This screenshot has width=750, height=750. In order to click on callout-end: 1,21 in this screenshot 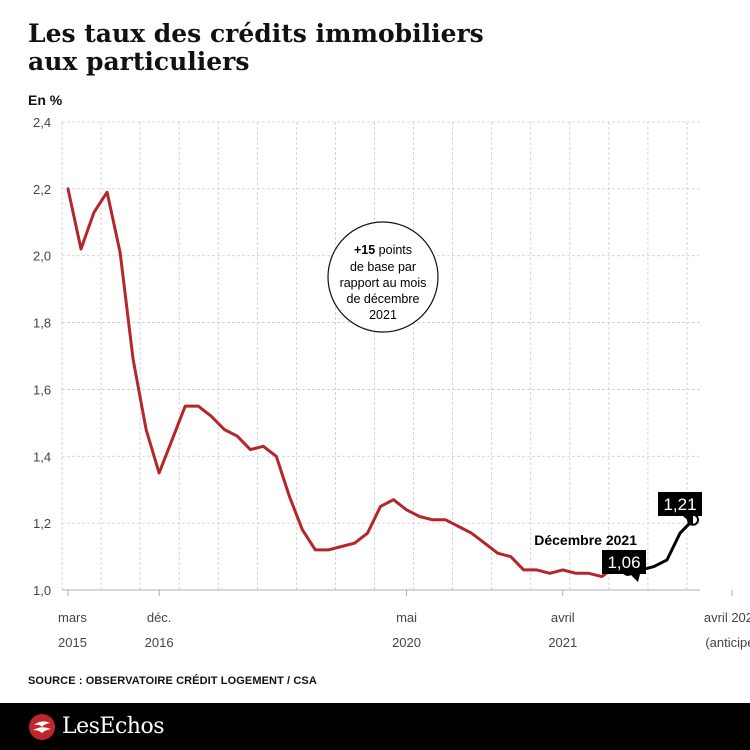, I will do `click(680, 508)`.